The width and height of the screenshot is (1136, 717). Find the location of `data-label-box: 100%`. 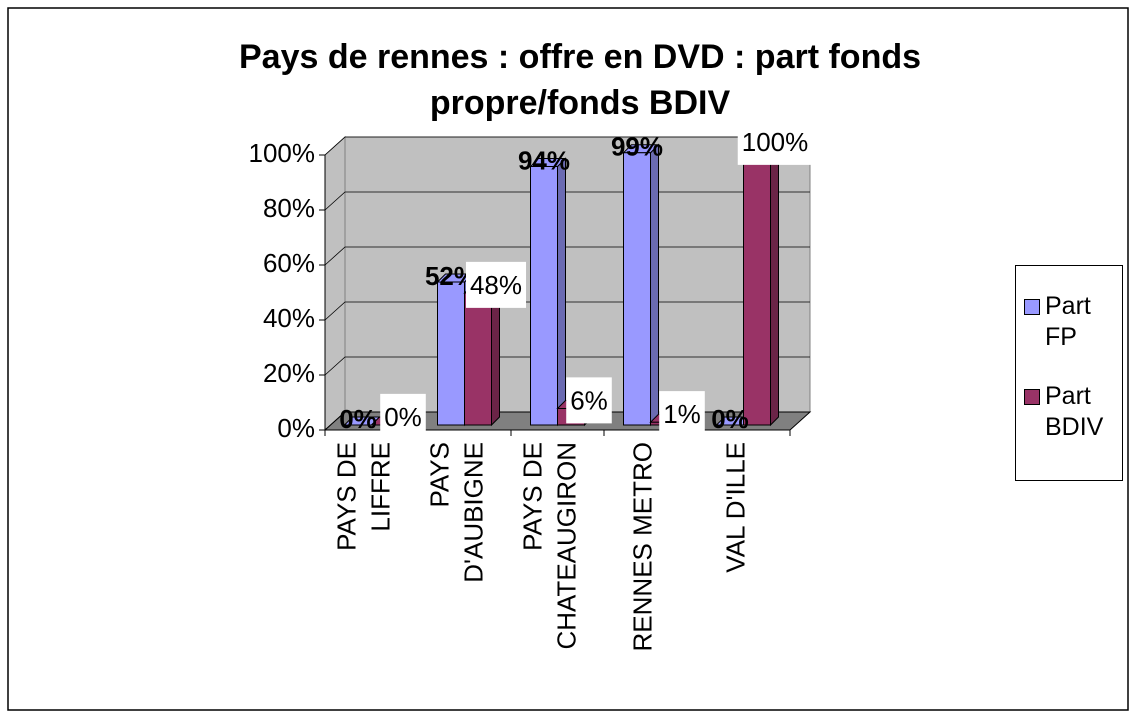

data-label-box: 100% is located at coordinates (775, 141).